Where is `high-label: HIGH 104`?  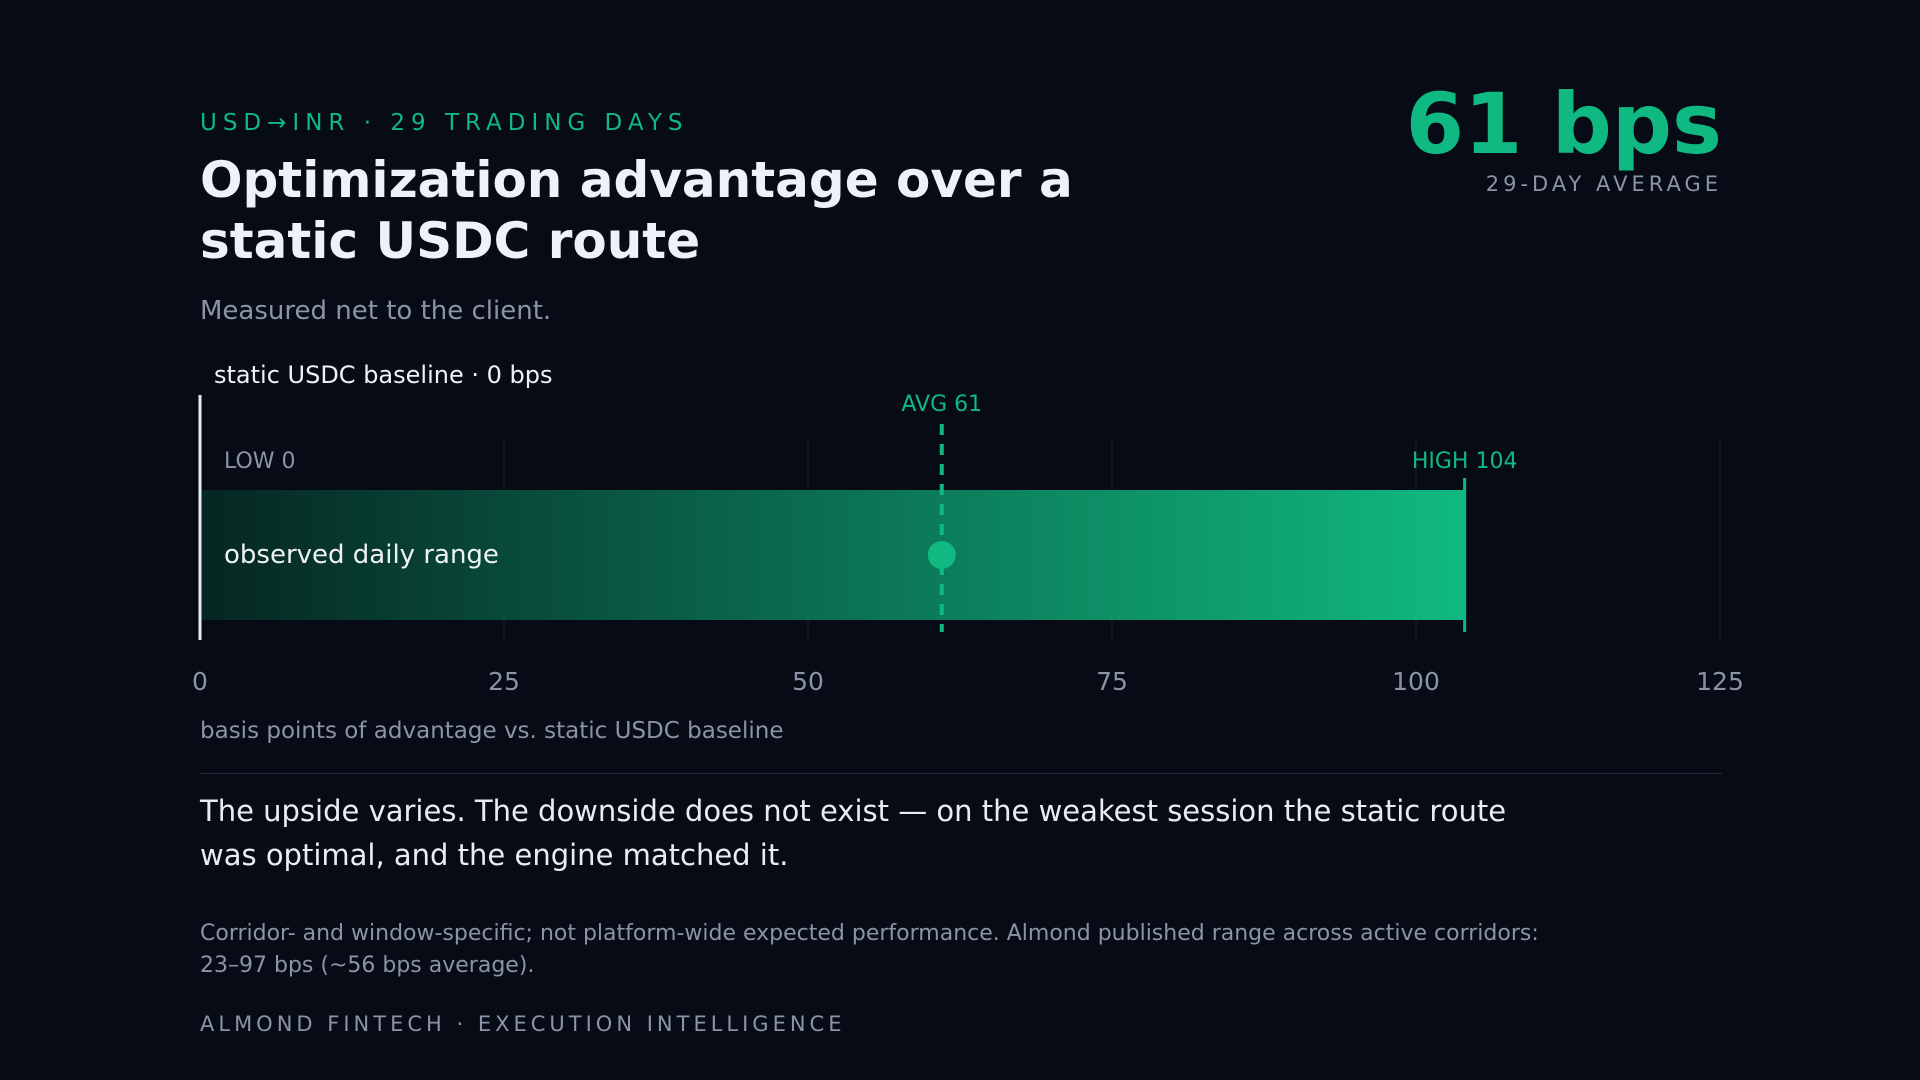
high-label: HIGH 104 is located at coordinates (1465, 461).